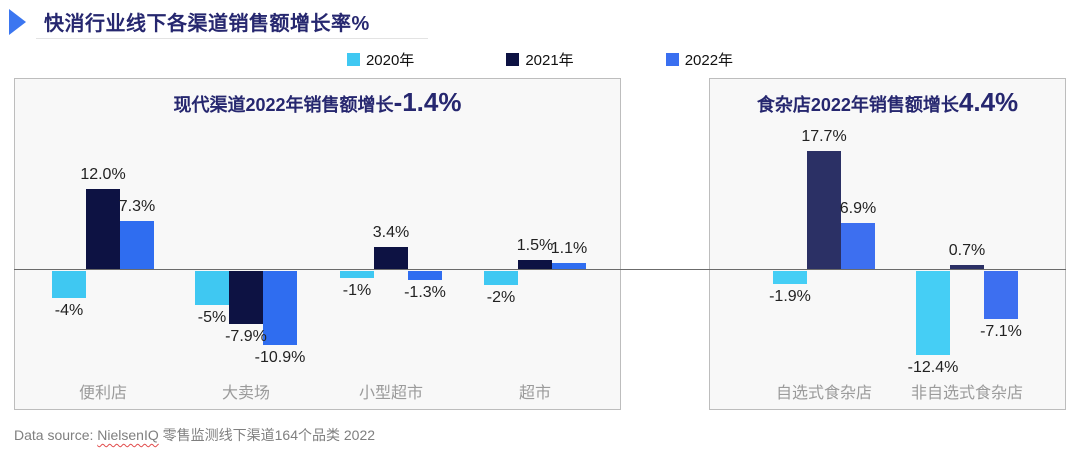 This screenshot has width=1080, height=452. I want to click on bar-value-label: -4%, so click(69, 310).